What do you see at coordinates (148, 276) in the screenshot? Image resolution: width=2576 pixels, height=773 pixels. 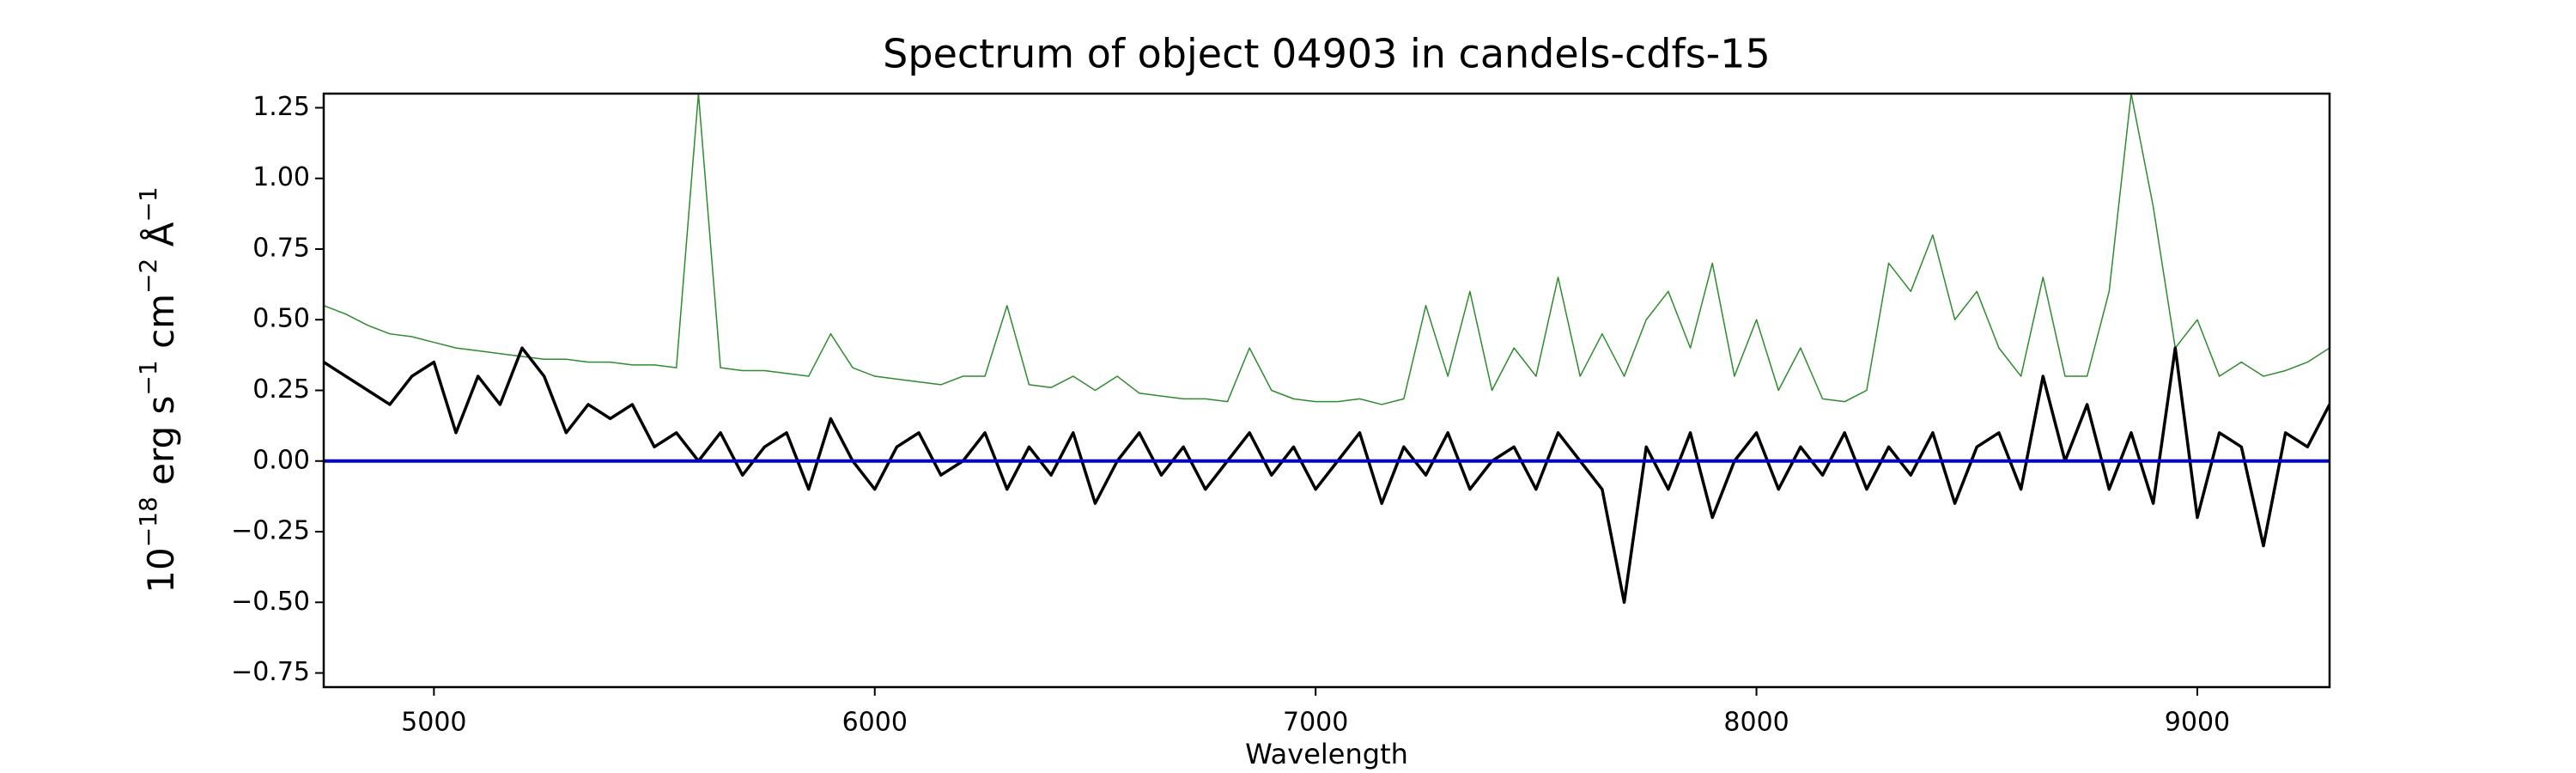 I see `y-label-sup: −2` at bounding box center [148, 276].